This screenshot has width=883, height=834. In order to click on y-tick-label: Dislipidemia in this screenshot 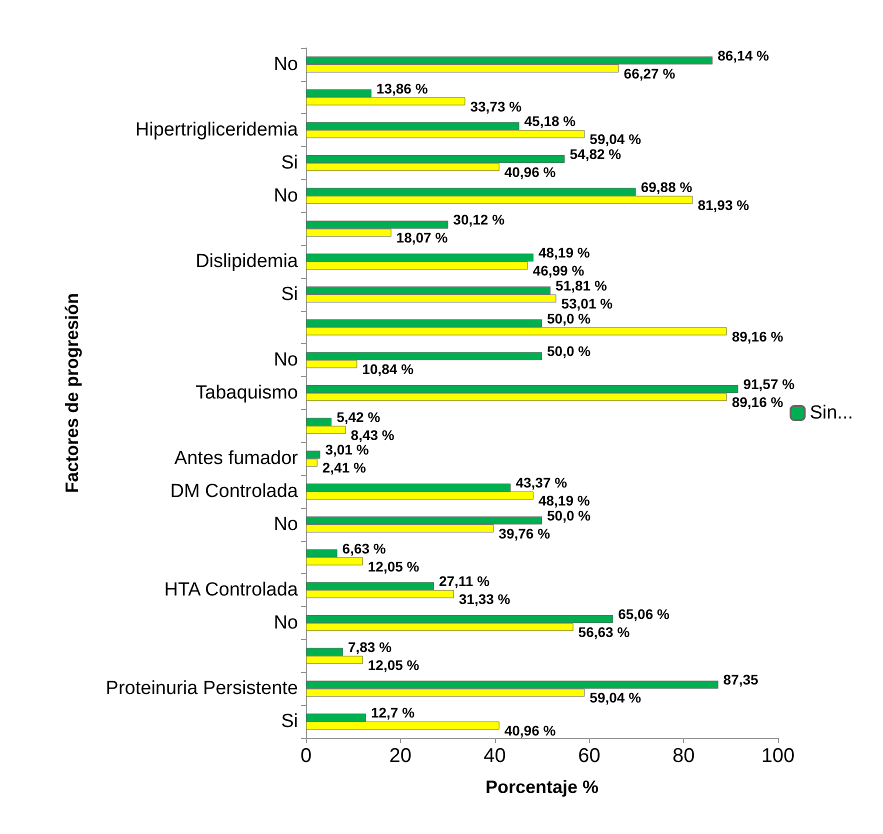, I will do `click(247, 261)`.